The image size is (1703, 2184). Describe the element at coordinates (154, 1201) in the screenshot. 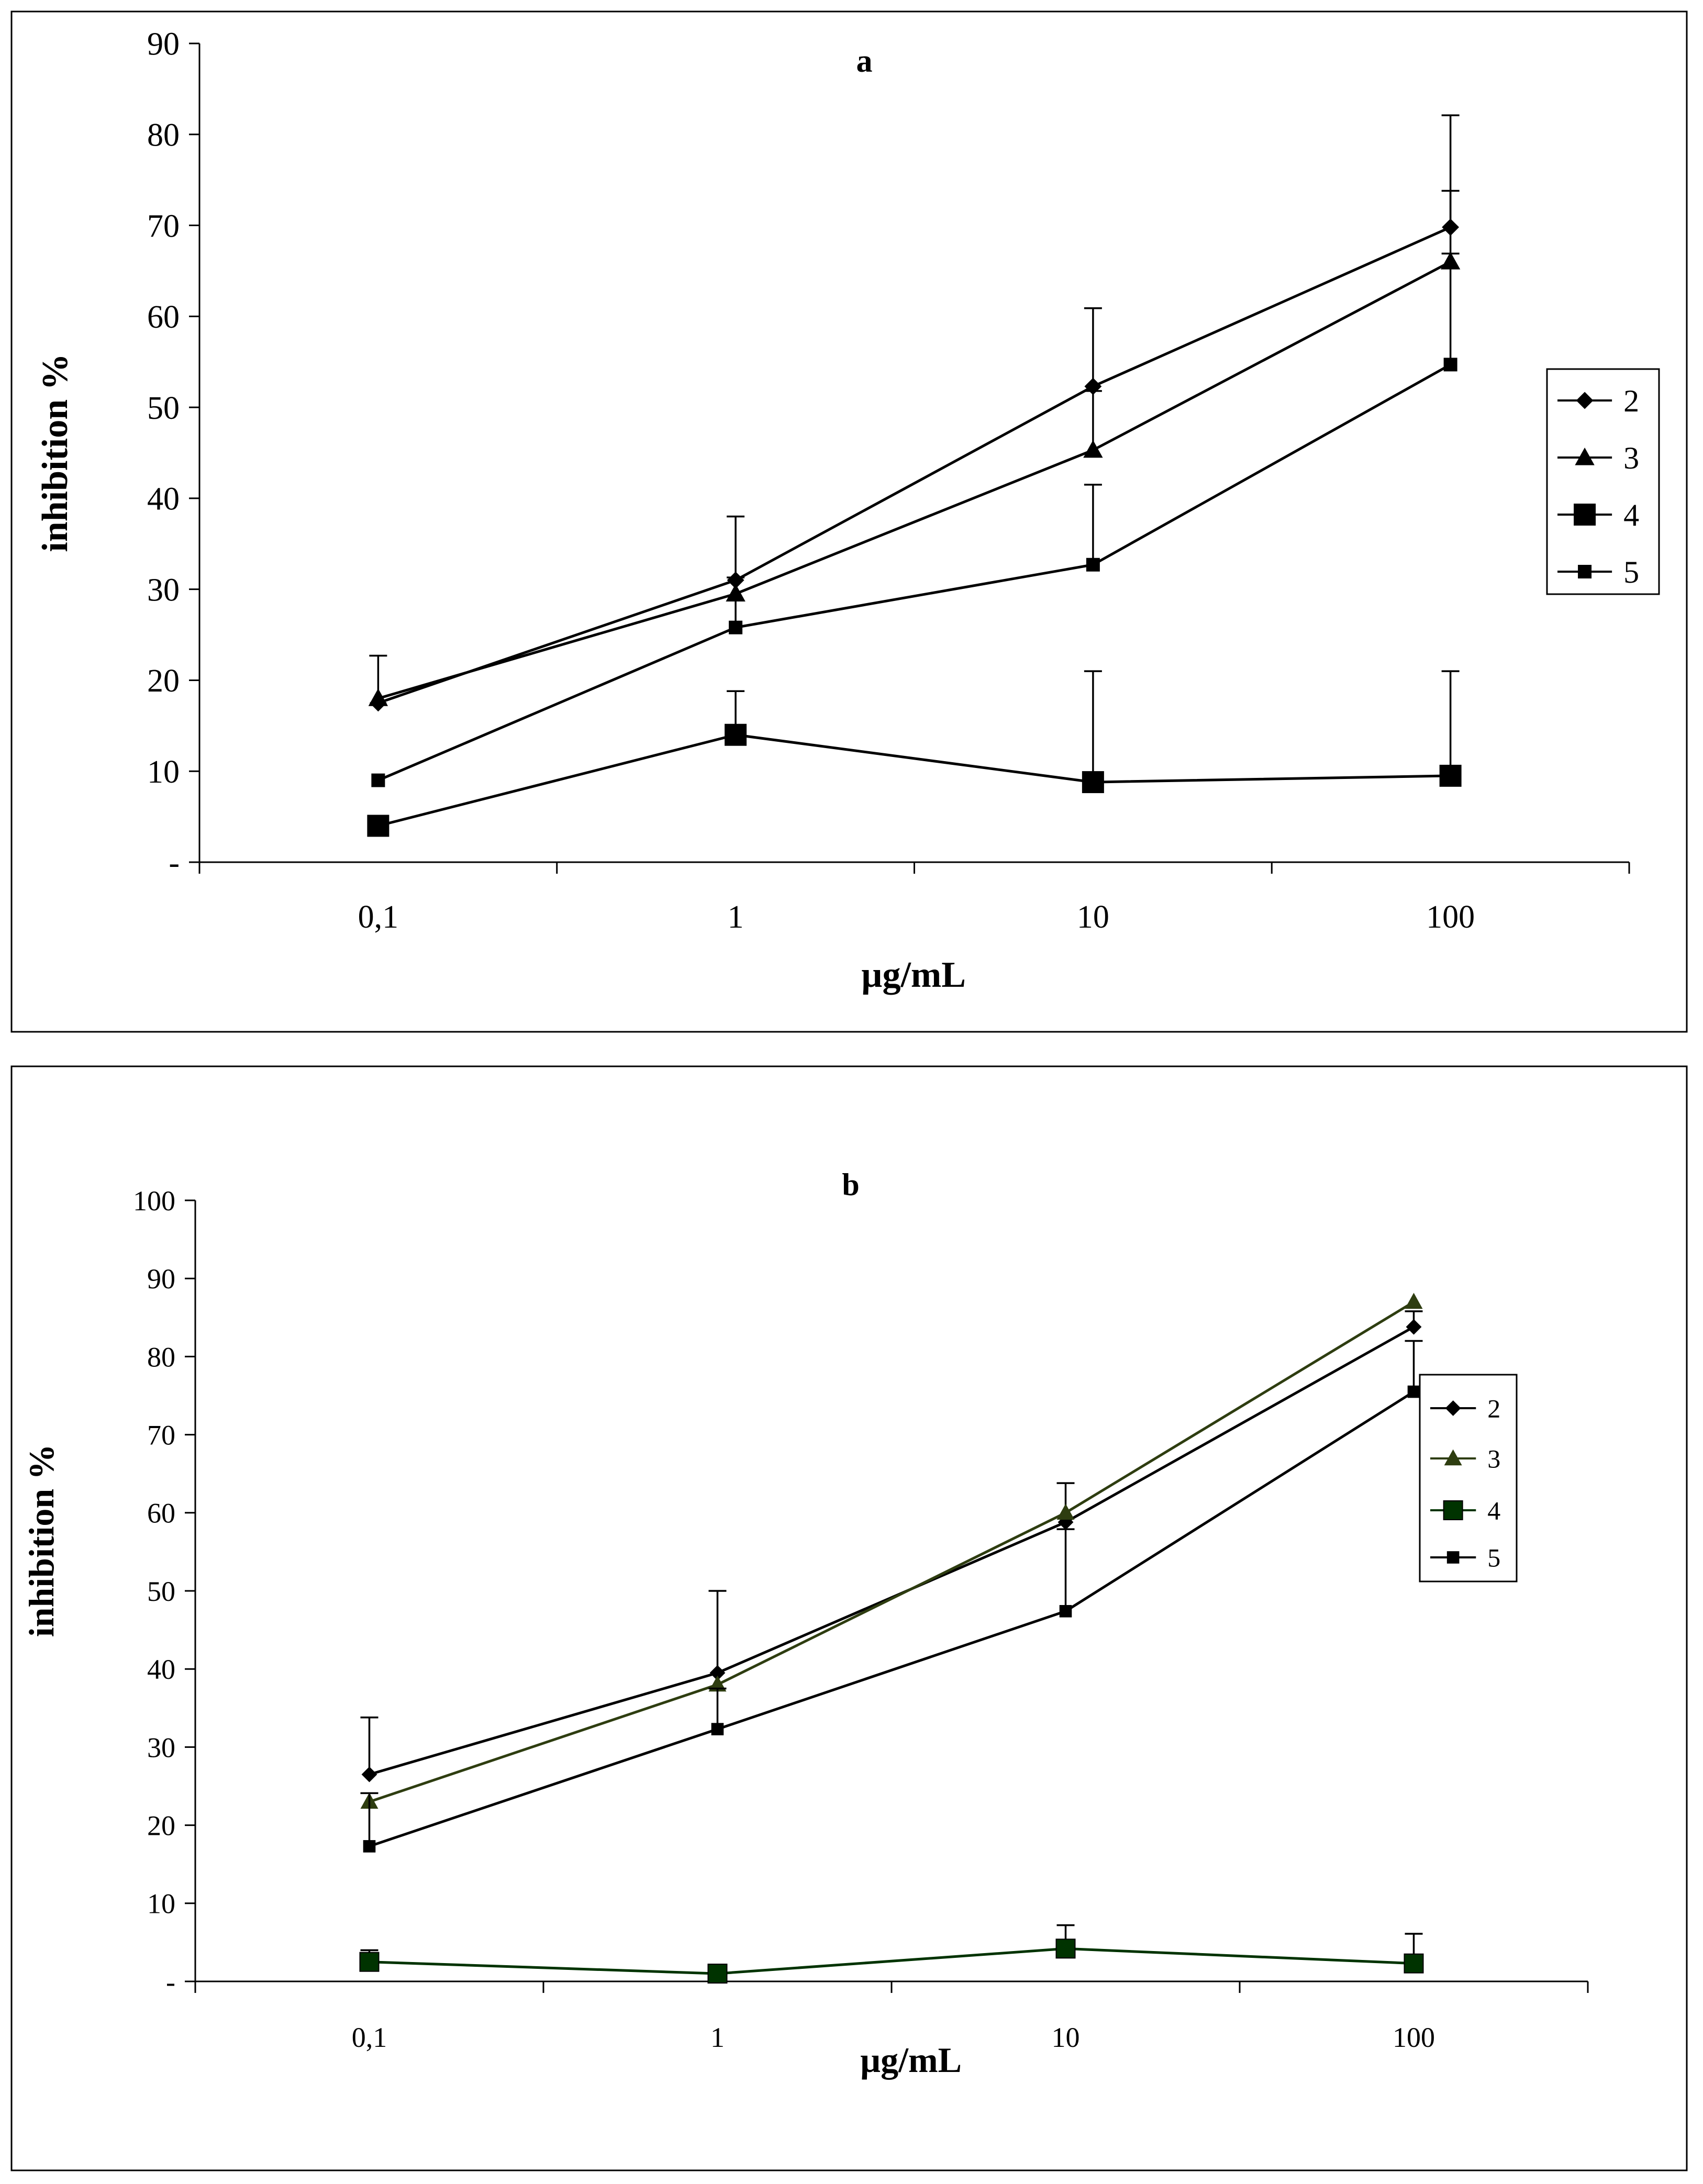

I see `y-tick-label: 100` at that location.